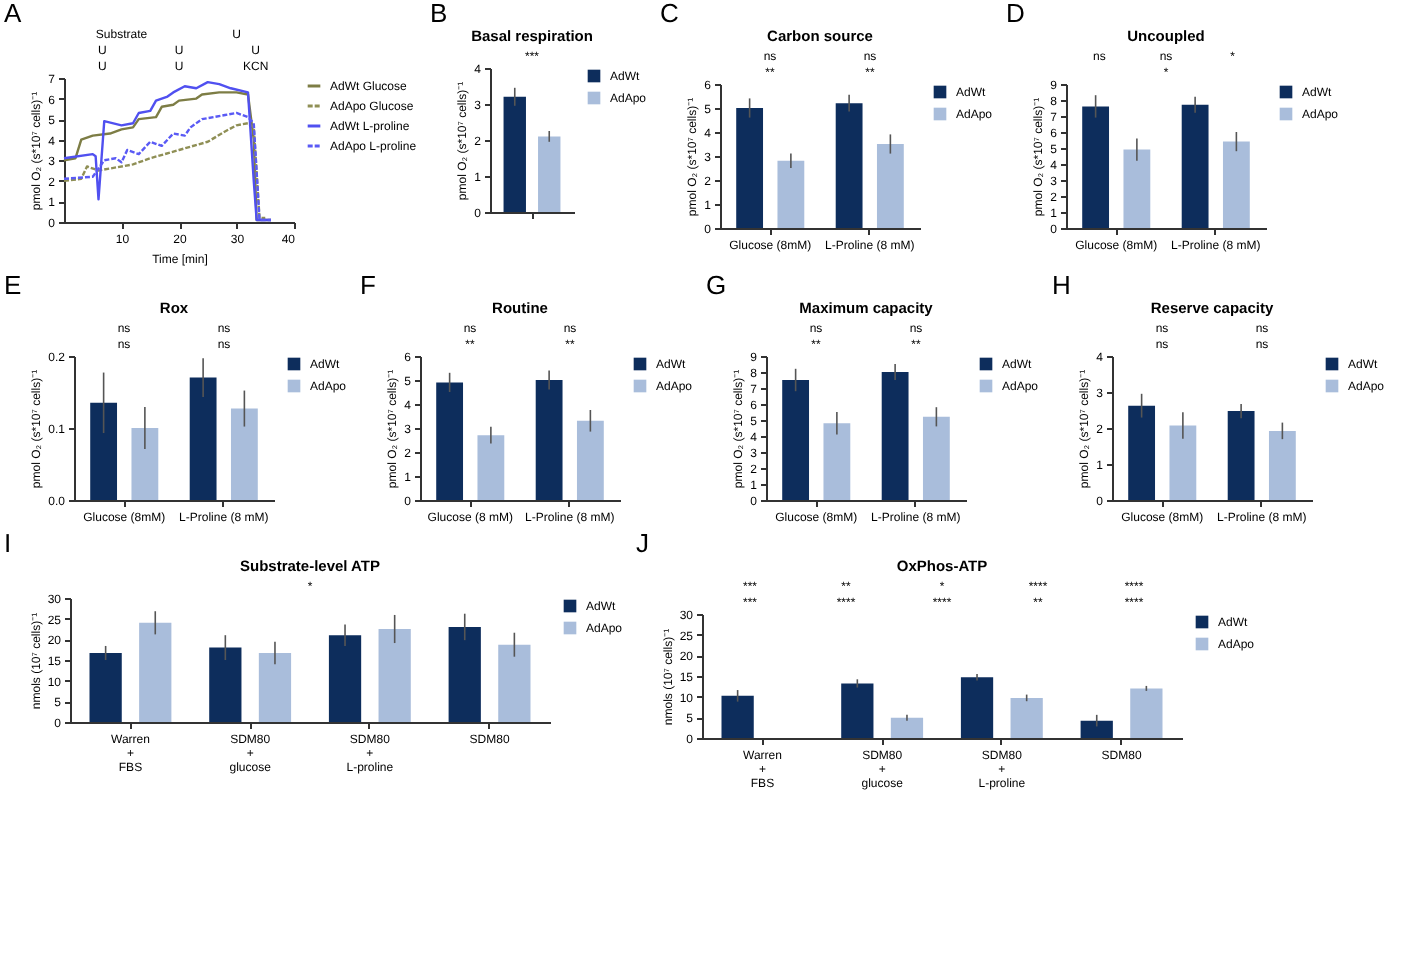  Describe the element at coordinates (13, 285) in the screenshot. I see `text: E` at that location.